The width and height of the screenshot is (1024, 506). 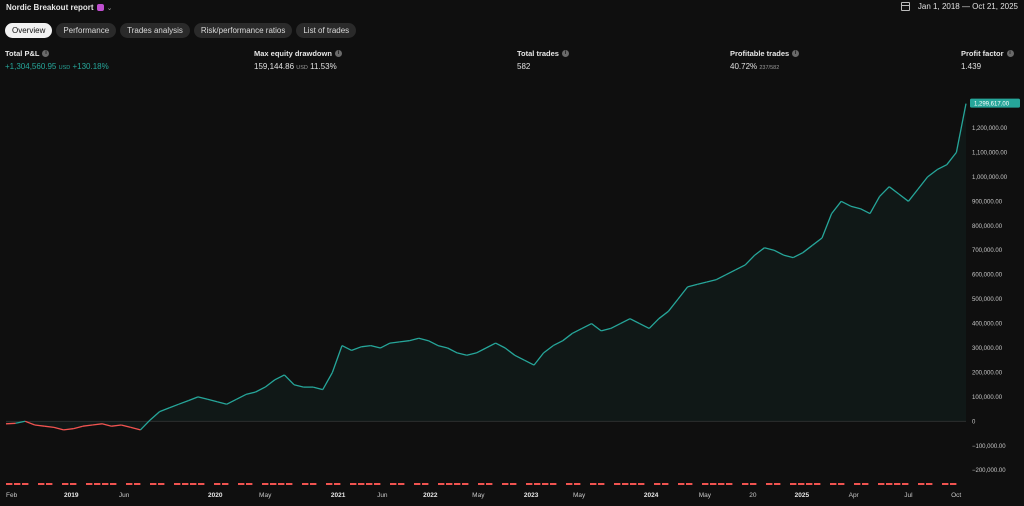 I want to click on date-range-picker: Jan 1, 2018 — Oct 21, 2025, so click(x=959, y=6).